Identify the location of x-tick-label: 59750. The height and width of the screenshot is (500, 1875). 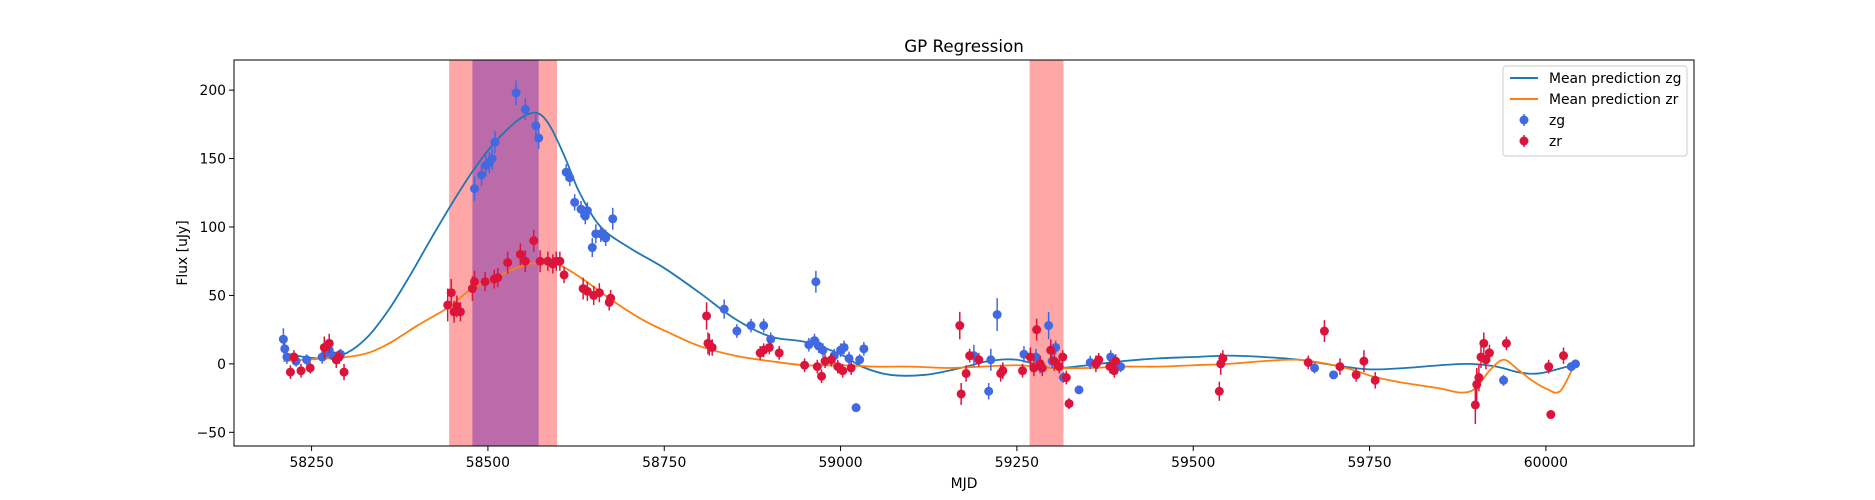
(1369, 463).